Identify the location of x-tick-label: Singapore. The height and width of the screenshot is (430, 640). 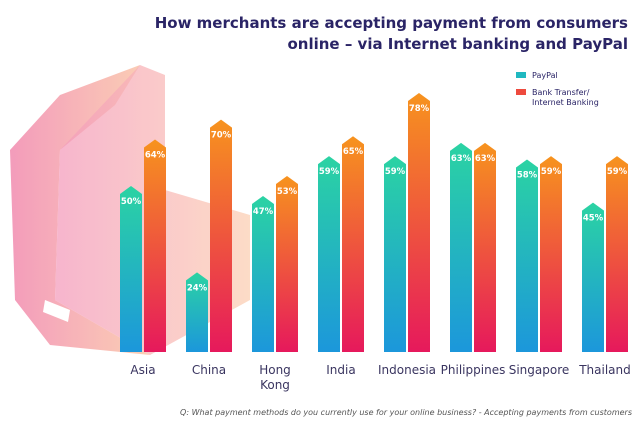
(539, 370).